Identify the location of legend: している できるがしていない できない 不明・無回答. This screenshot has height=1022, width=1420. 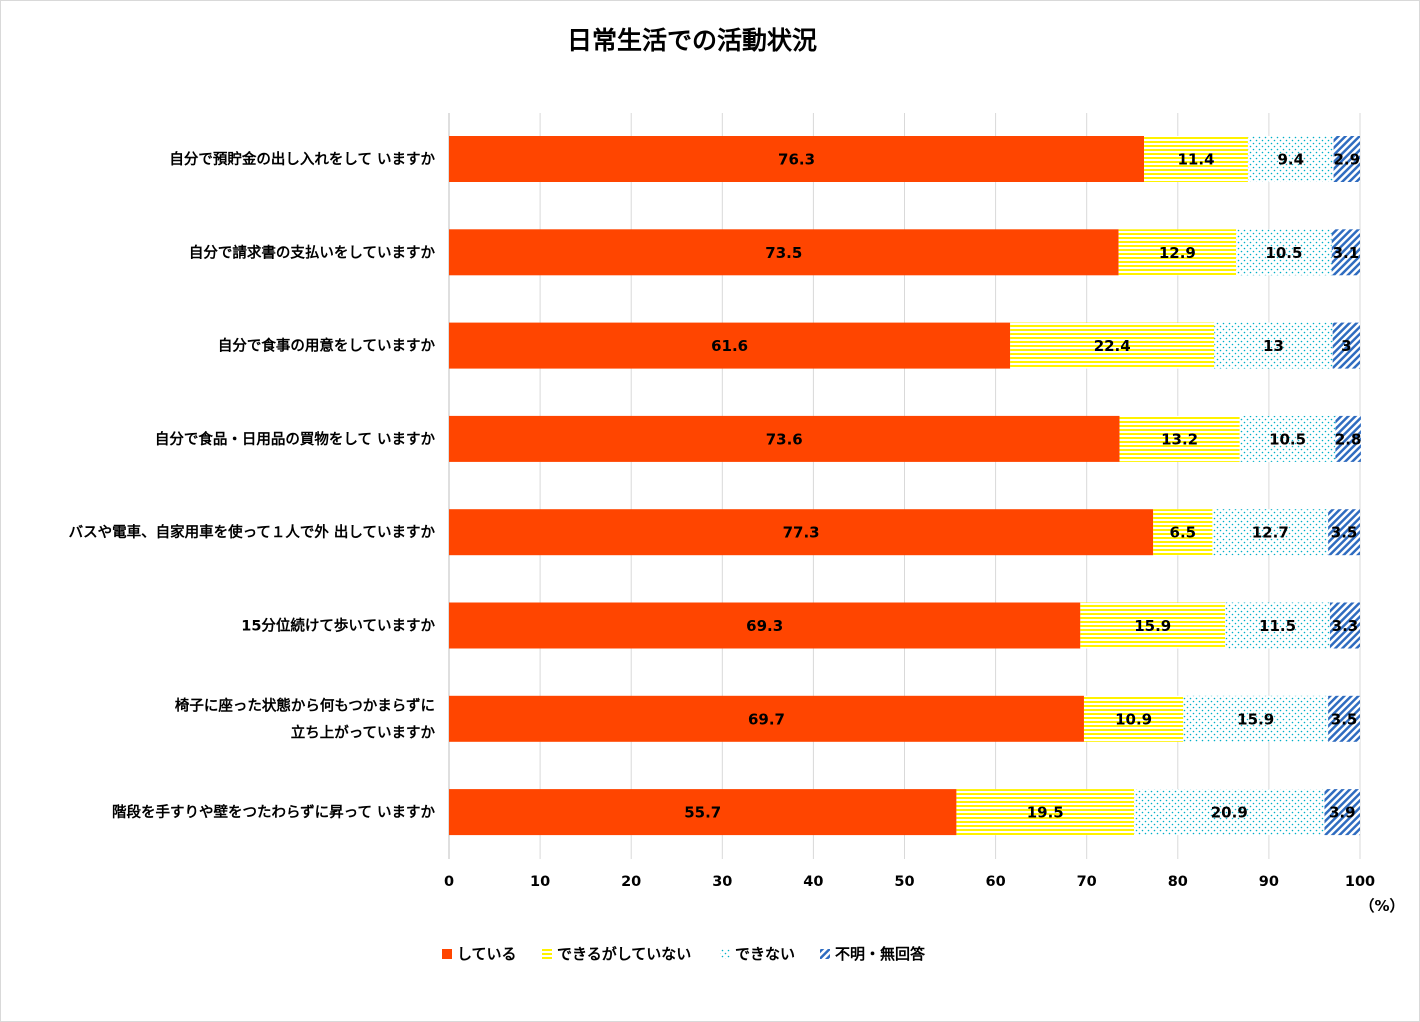
(684, 954).